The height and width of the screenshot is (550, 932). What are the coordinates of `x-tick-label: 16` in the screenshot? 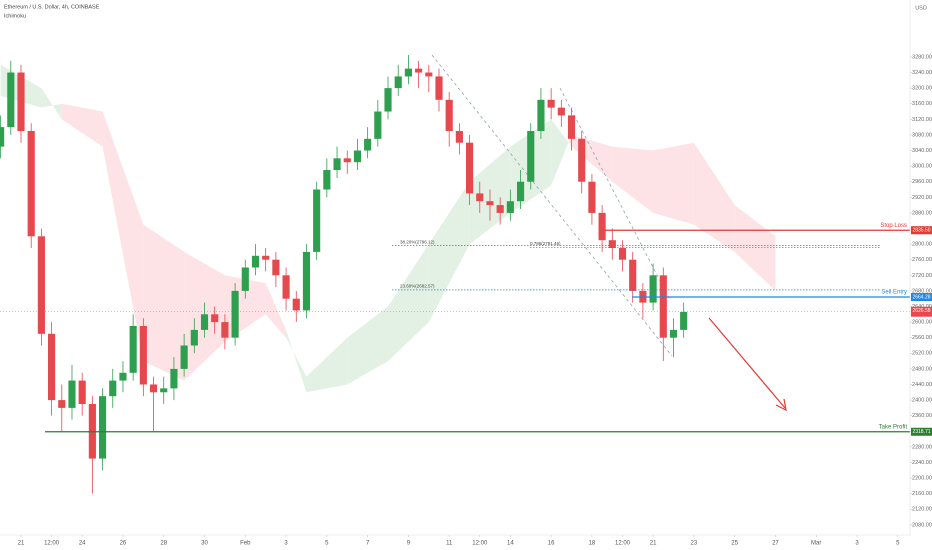 It's located at (551, 544).